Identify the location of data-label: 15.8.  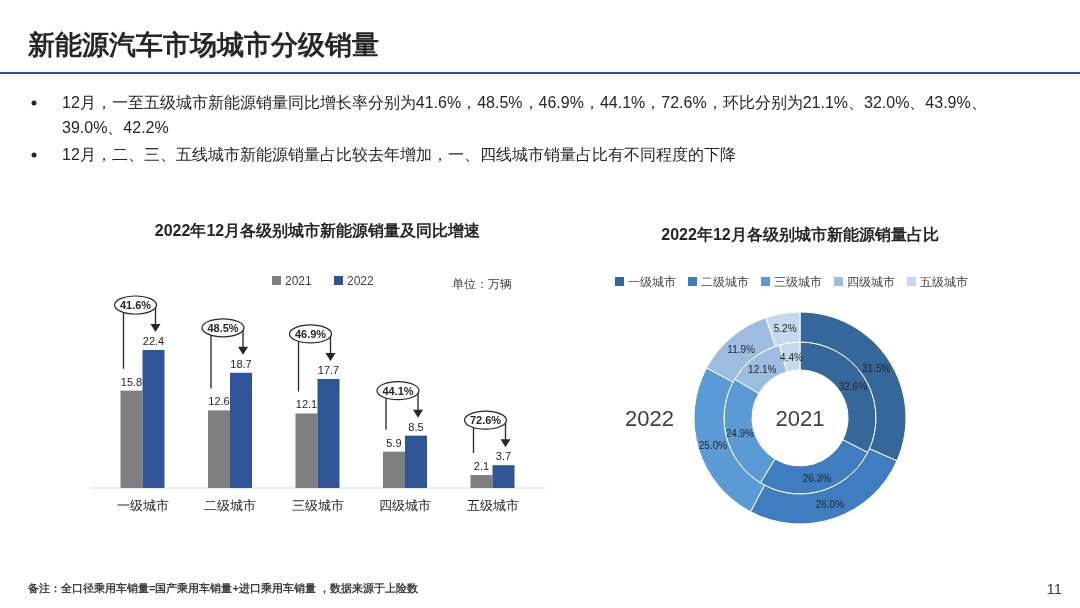
(131, 381).